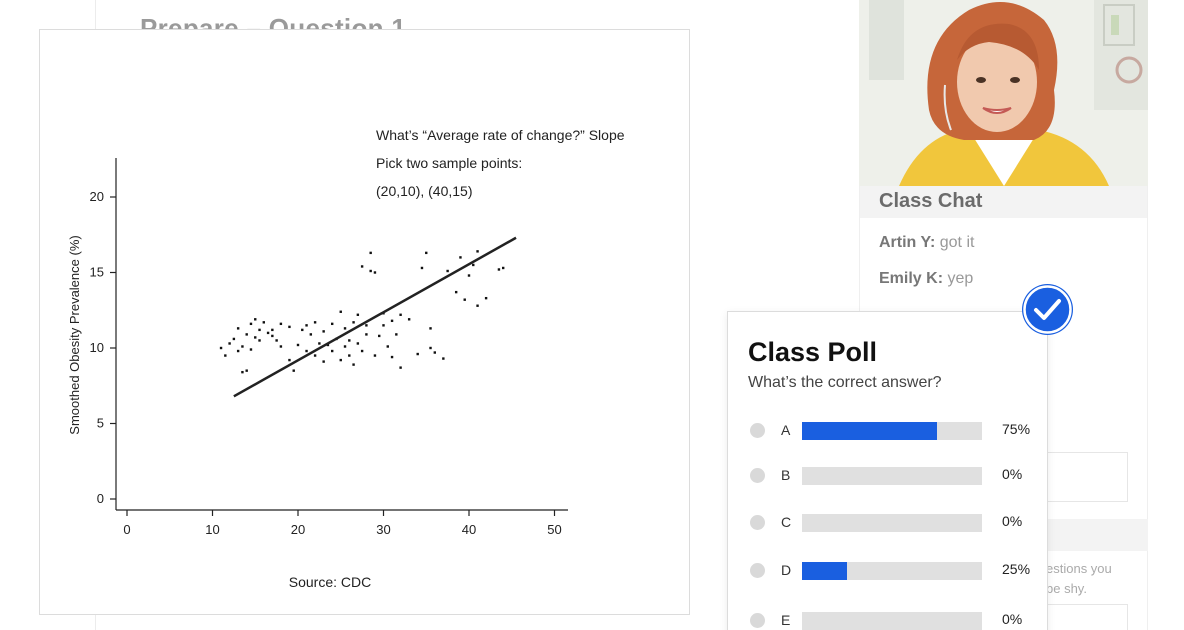 This screenshot has width=1184, height=630. Describe the element at coordinates (845, 382) in the screenshot. I see `poll-question: What’s the correct answer?` at that location.